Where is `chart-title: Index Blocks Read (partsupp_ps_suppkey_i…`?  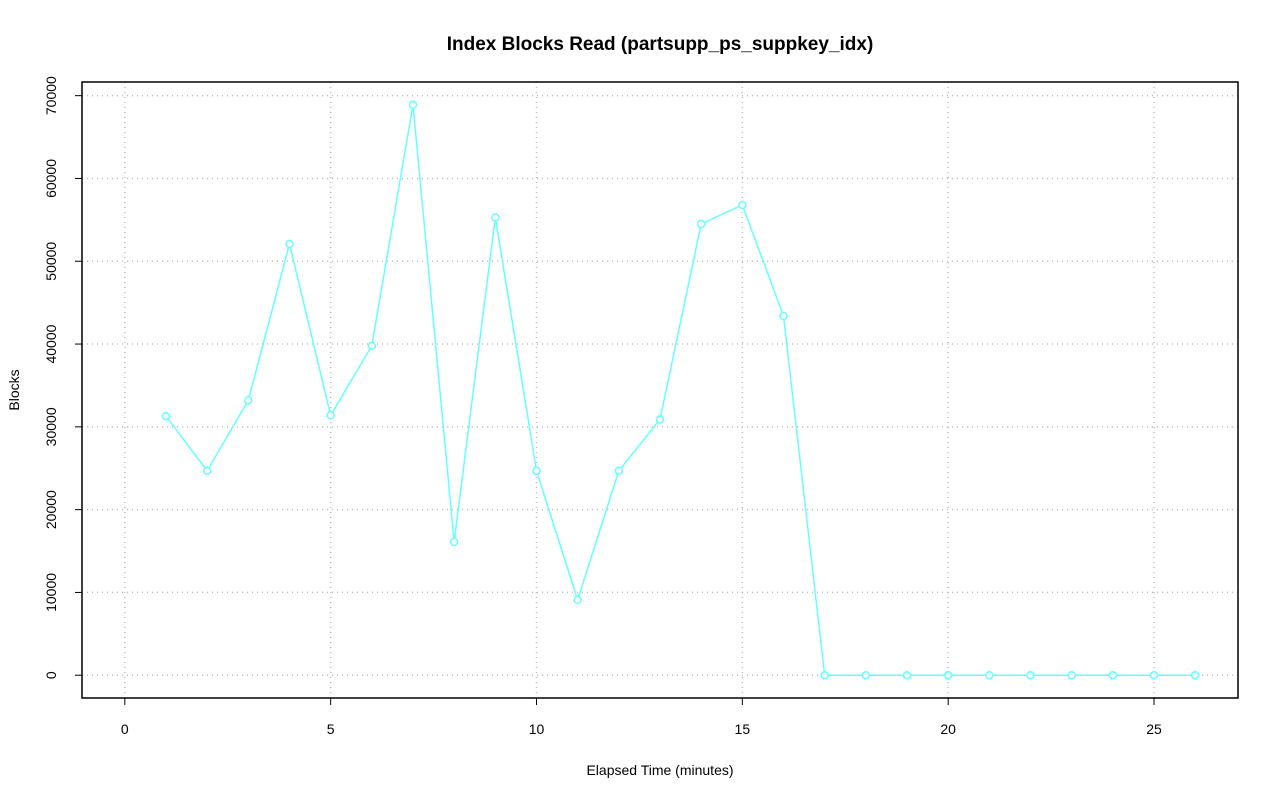 chart-title: Index Blocks Read (partsupp_ps_suppkey_i… is located at coordinates (660, 44).